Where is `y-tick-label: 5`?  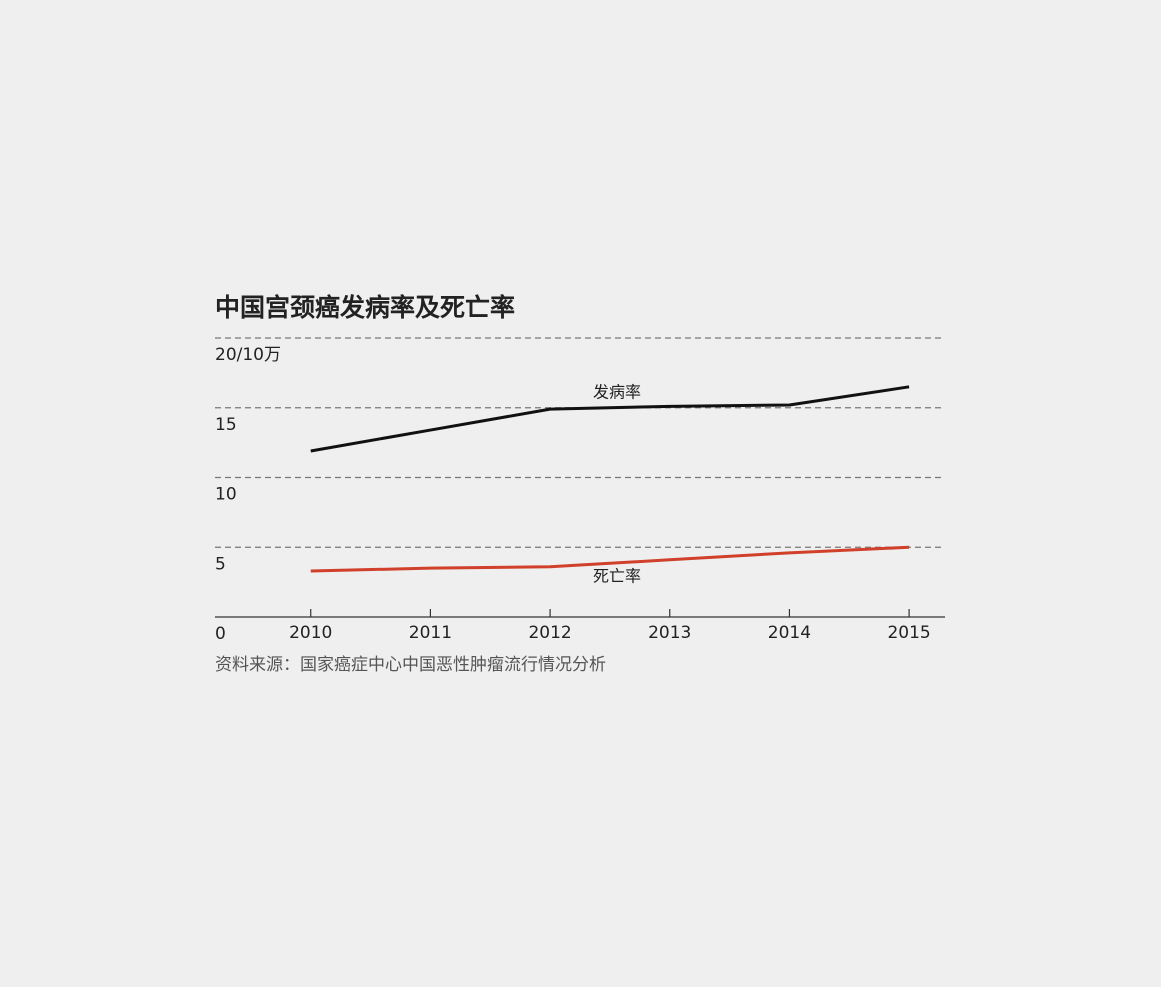 y-tick-label: 5 is located at coordinates (220, 564).